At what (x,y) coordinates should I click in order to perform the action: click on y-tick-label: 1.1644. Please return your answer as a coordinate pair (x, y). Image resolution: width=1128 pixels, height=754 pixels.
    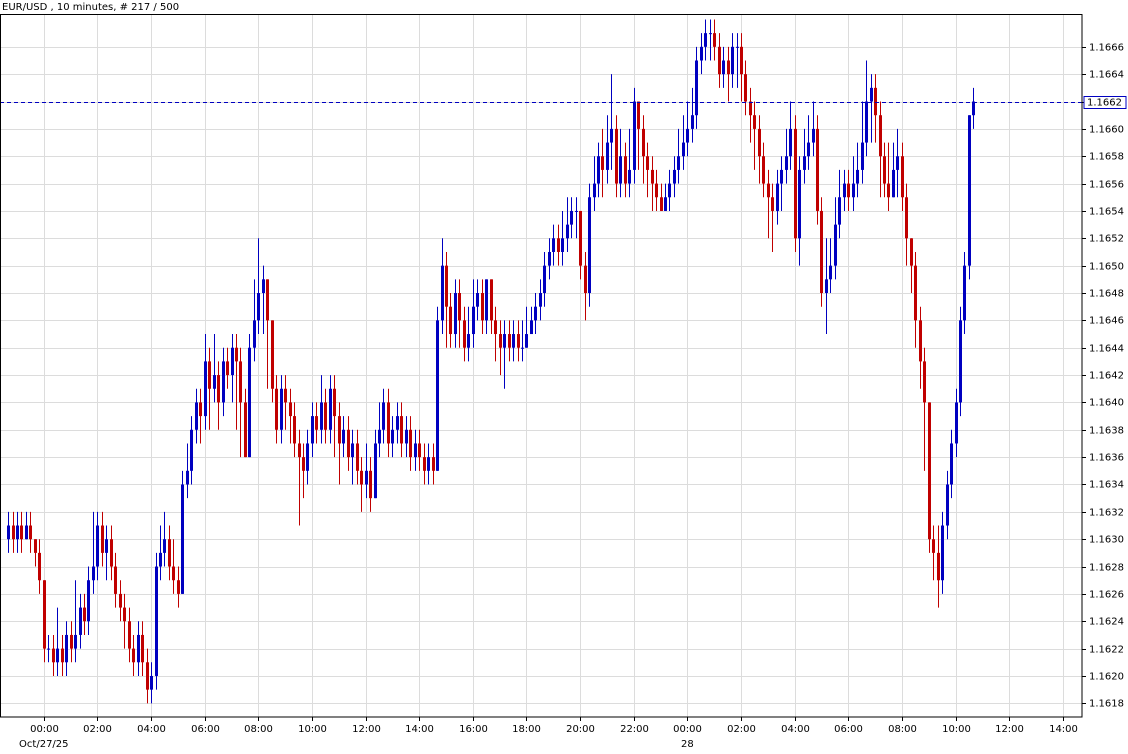
    Looking at the image, I should click on (1106, 349).